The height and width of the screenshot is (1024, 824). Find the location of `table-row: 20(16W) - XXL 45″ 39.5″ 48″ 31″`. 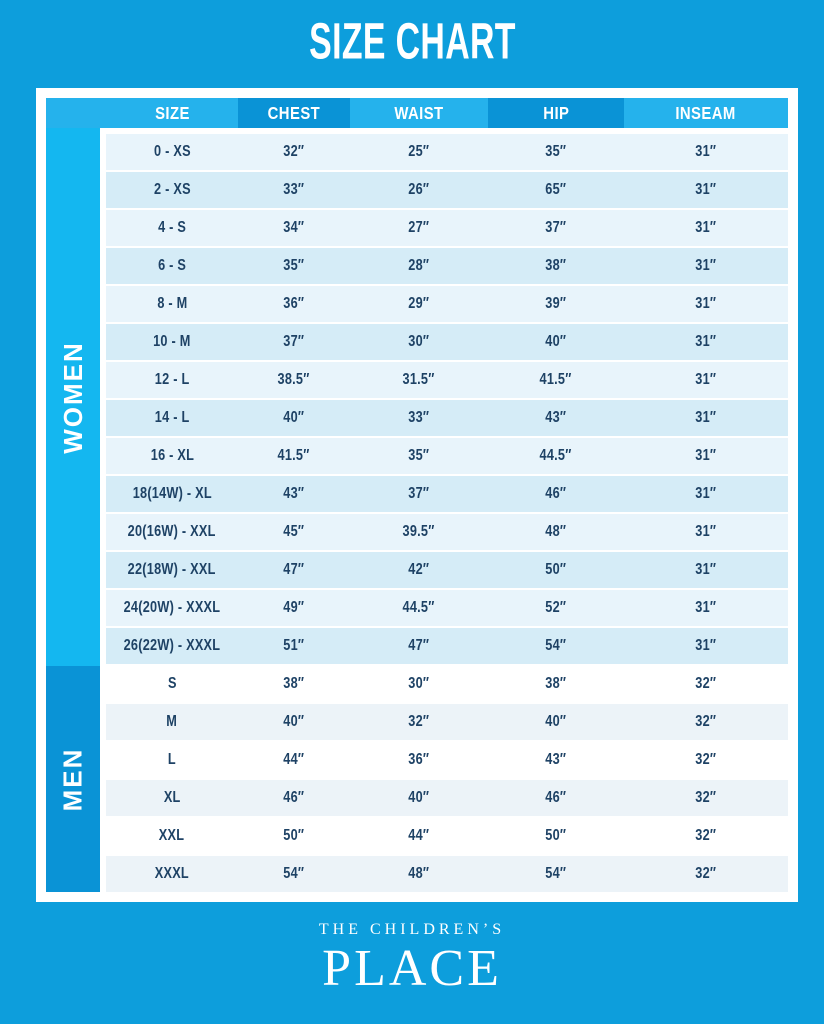

table-row: 20(16W) - XXL 45″ 39.5″ 48″ 31″ is located at coordinates (447, 532).